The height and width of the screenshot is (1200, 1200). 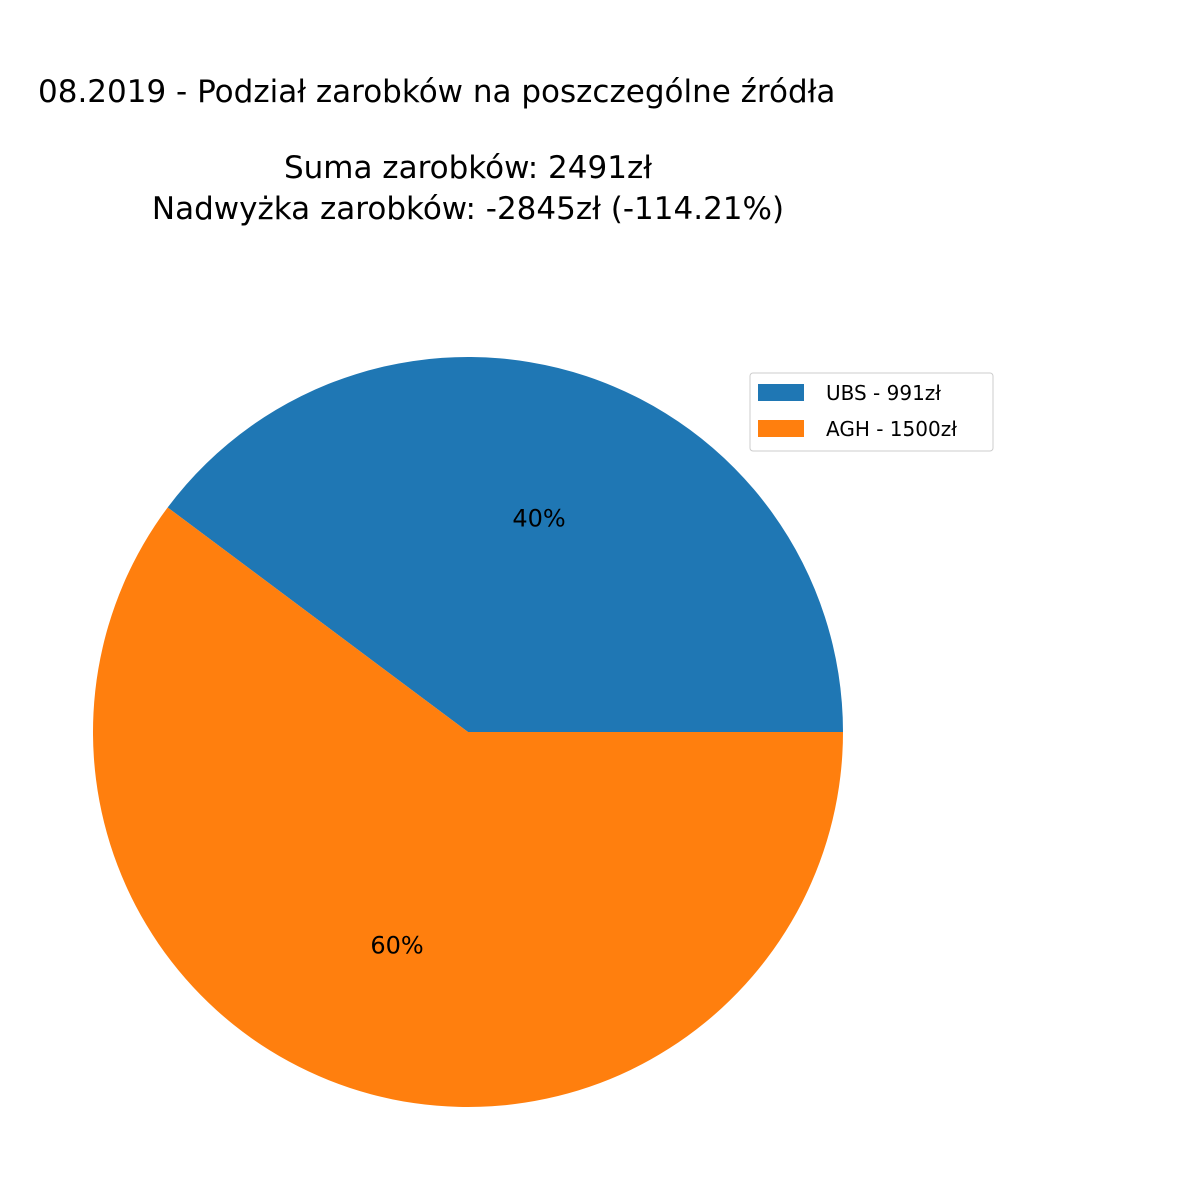 I want to click on legend-swatch-agh, so click(x=781, y=428).